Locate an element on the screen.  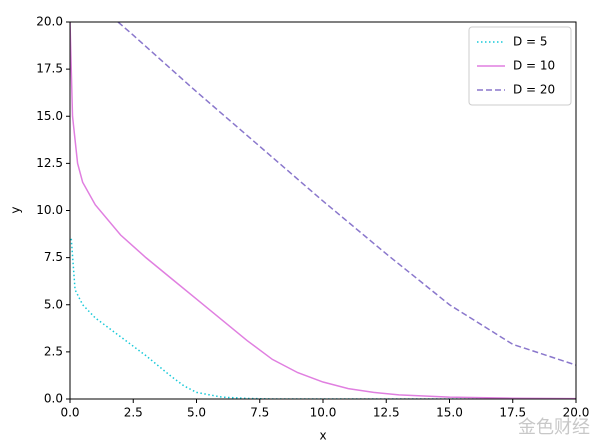
y-tick-label: 7.5 is located at coordinates (53, 257).